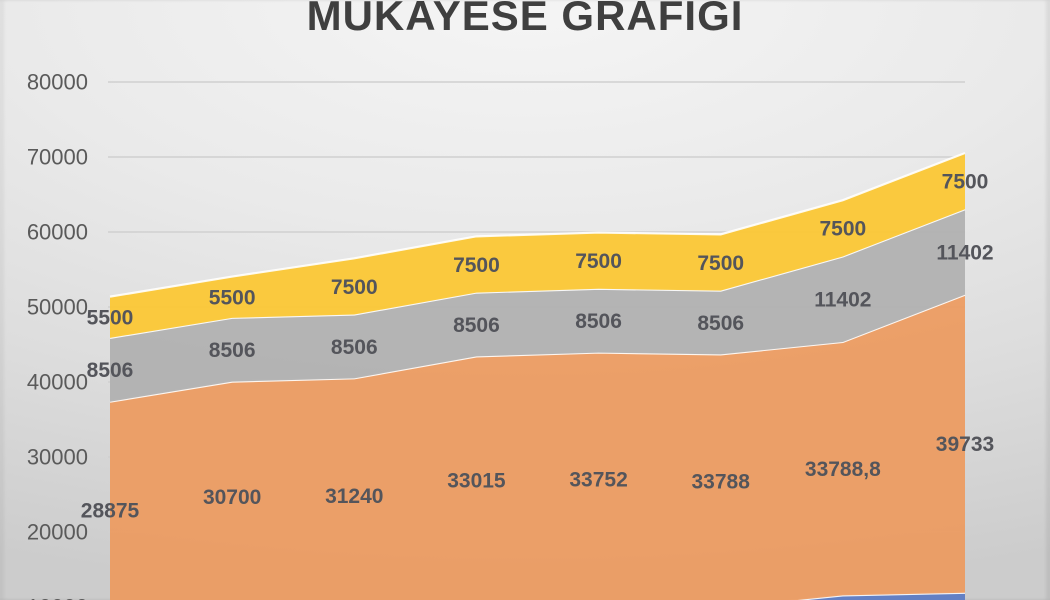  What do you see at coordinates (57, 457) in the screenshot?
I see `y-axis-label-30000: 30000` at bounding box center [57, 457].